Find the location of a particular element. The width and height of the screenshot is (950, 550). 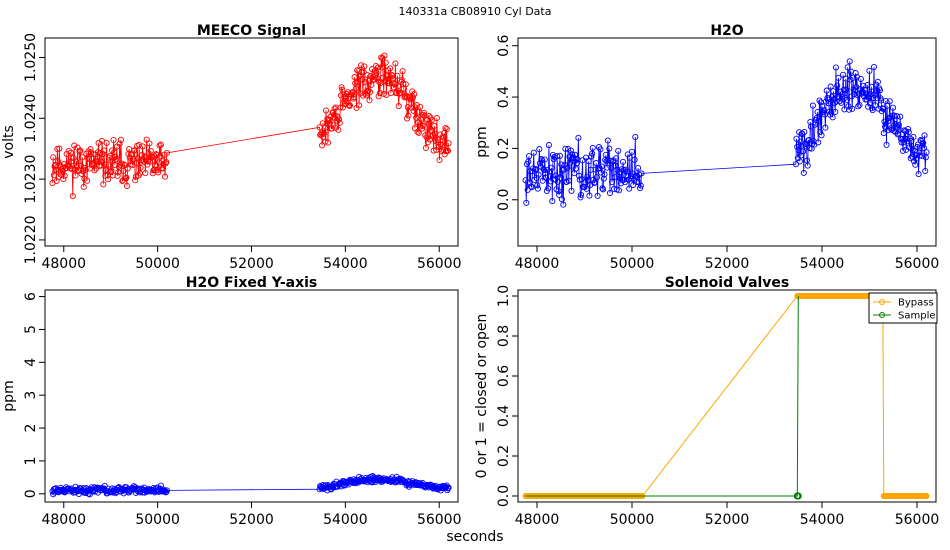

y-tick-label: 5 is located at coordinates (31, 329).